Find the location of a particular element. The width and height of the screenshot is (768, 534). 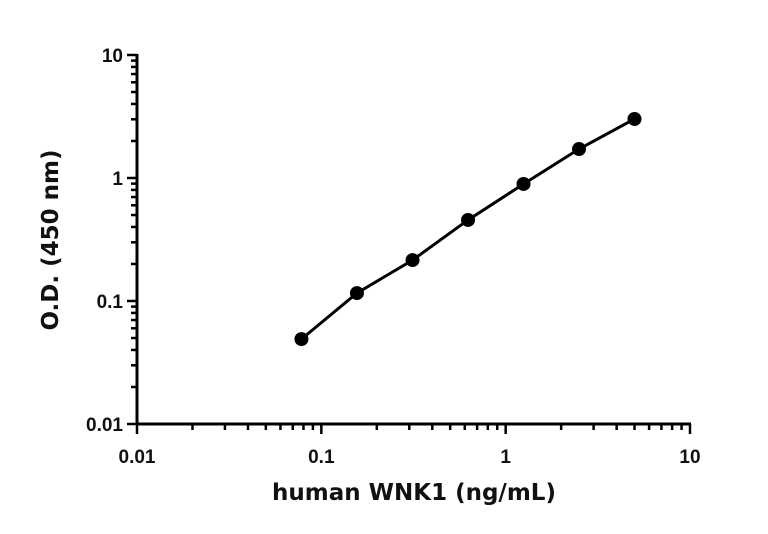

x-tick-label: 1 is located at coordinates (505, 457).